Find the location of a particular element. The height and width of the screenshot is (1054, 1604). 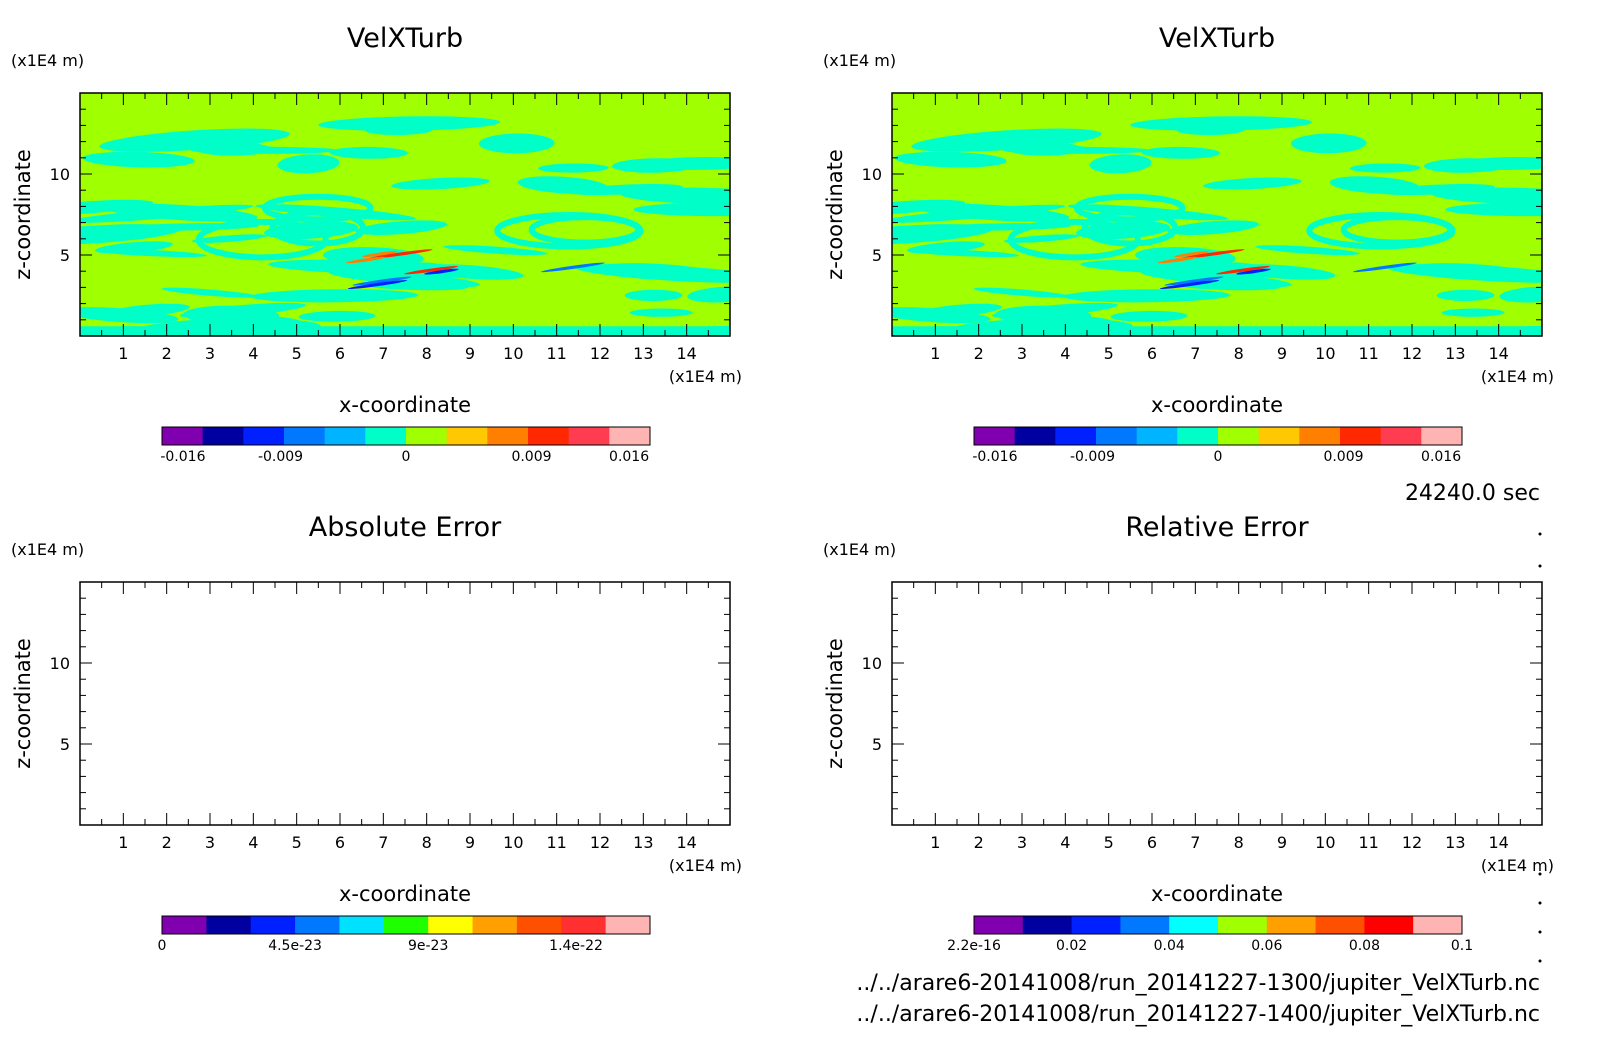

colorbar-tick-label: 4.5e-23 is located at coordinates (295, 946).